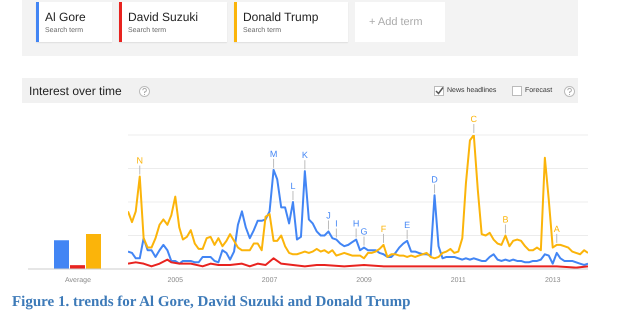 The image size is (640, 320). What do you see at coordinates (505, 219) in the screenshot?
I see `annotation: B` at bounding box center [505, 219].